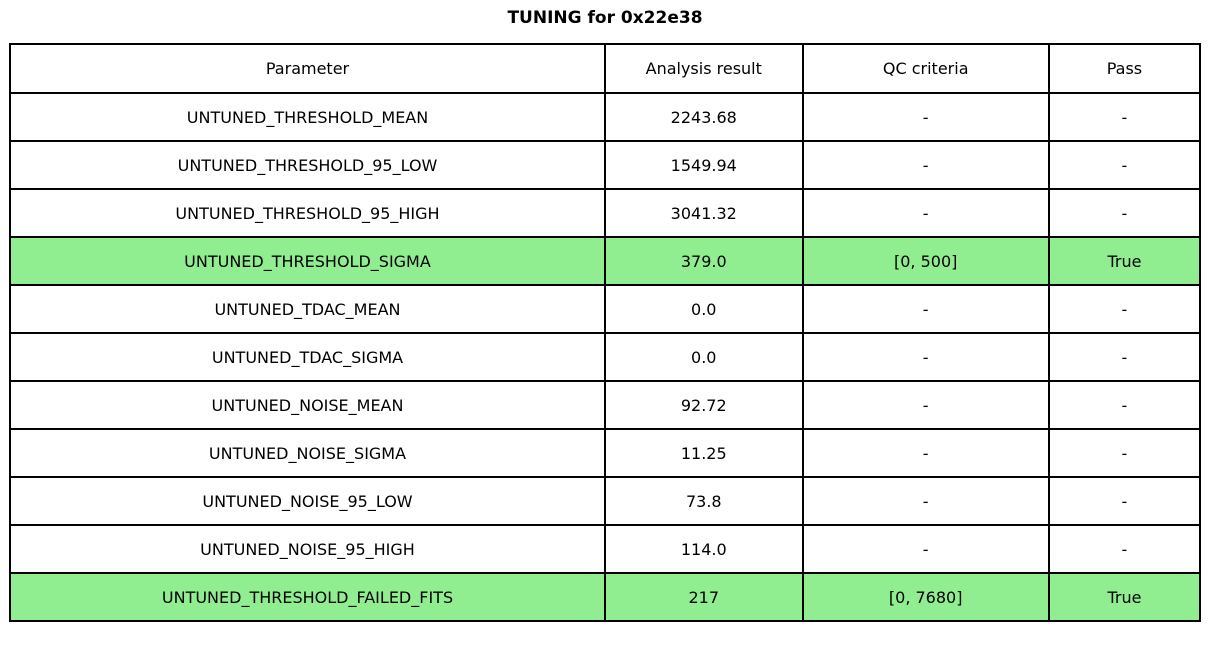 The width and height of the screenshot is (1210, 655). I want to click on parameter-cell: UNTUNED_TDAC_SIGMA, so click(307, 357).